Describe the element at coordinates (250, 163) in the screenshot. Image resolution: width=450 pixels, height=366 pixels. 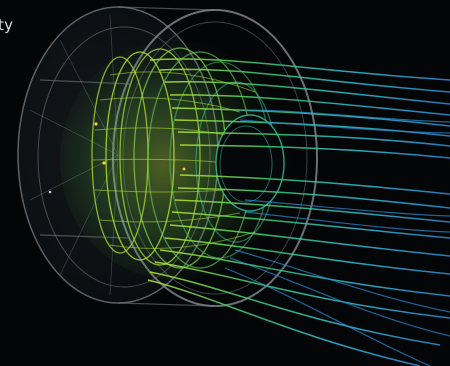
I see `inner-bore` at that location.